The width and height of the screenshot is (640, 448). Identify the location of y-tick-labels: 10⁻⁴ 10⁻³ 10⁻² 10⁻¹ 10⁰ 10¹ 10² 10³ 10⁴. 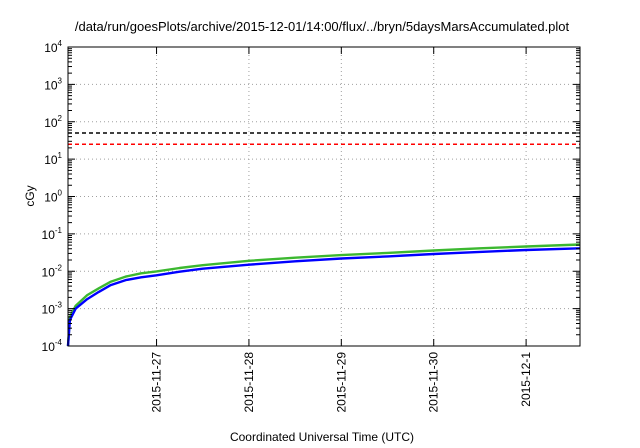
(52, 196).